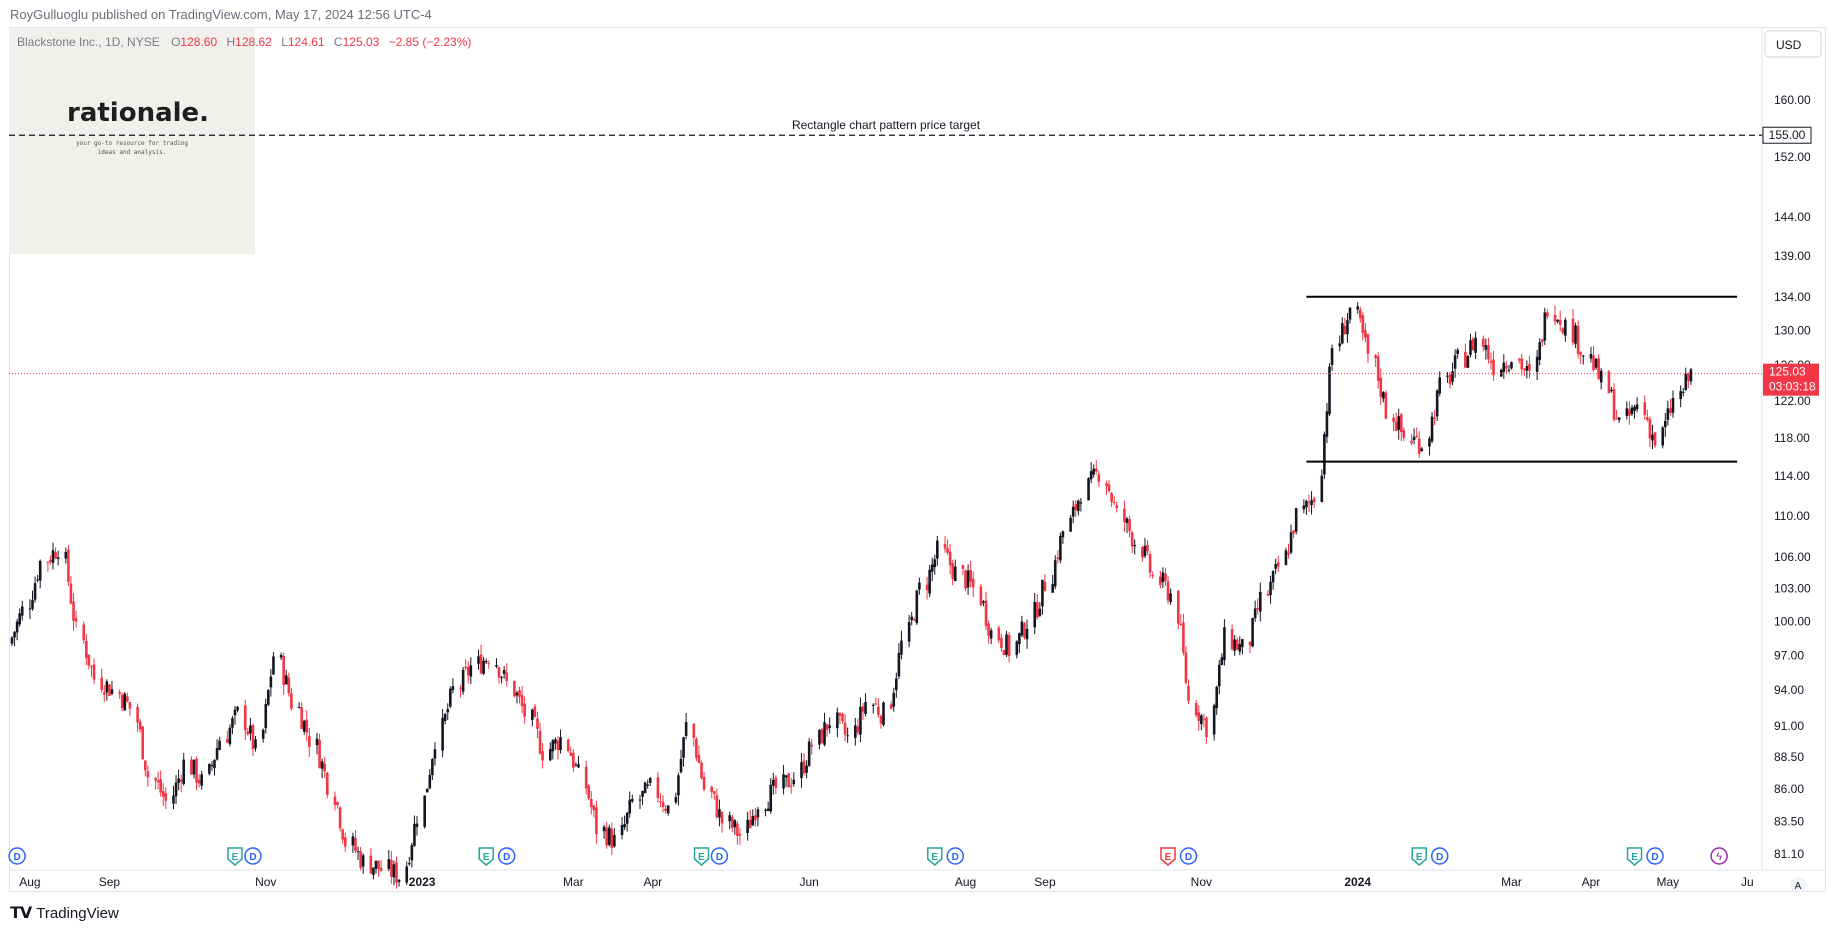 The height and width of the screenshot is (931, 1835). I want to click on currency-label: USD, so click(1789, 45).